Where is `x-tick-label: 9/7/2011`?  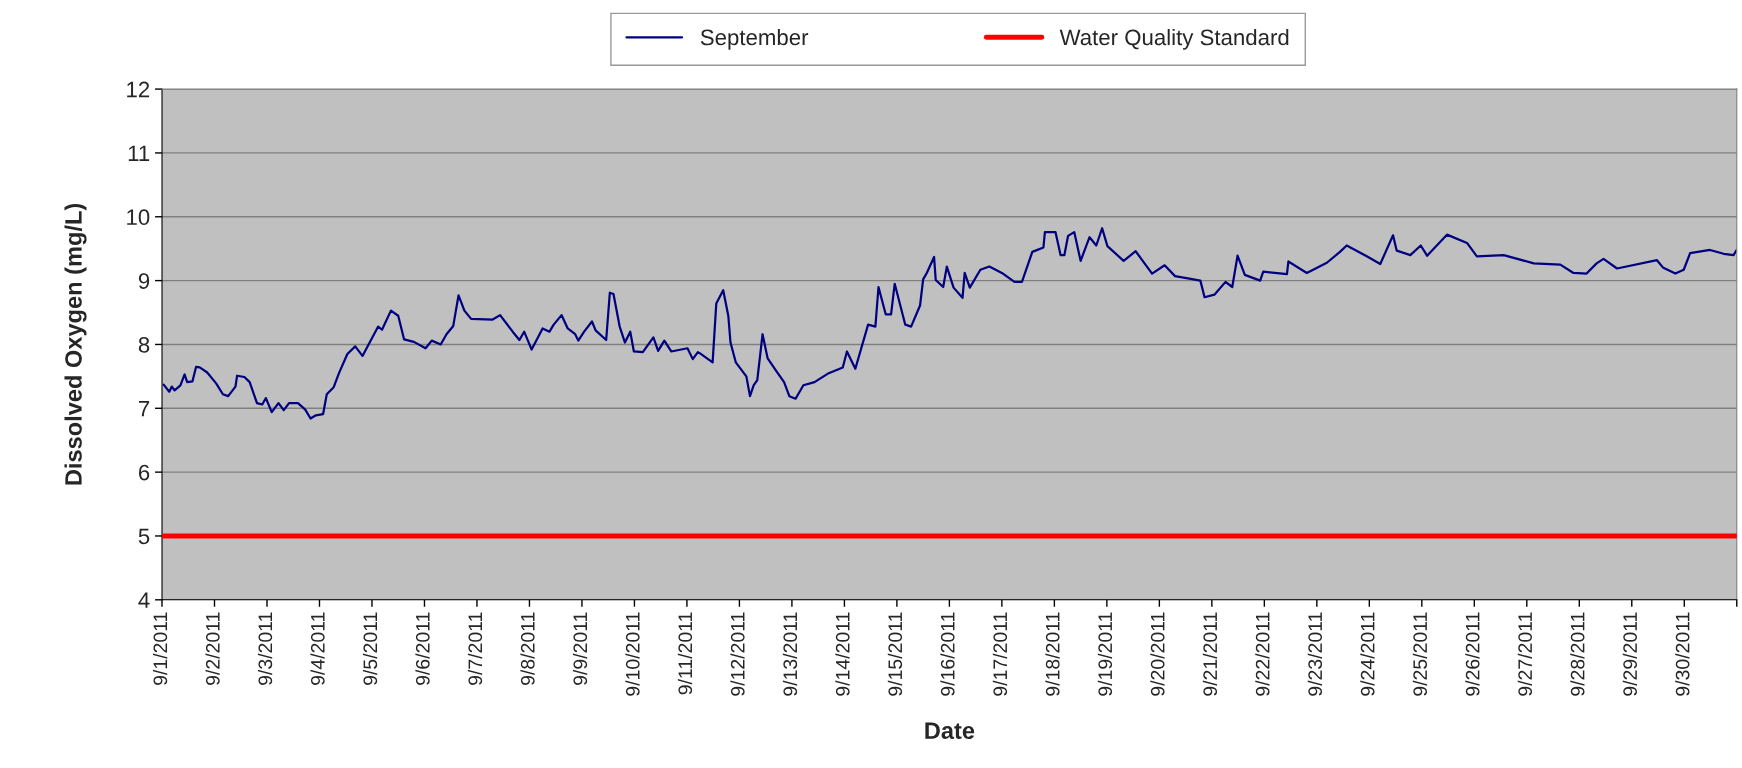
x-tick-label: 9/7/2011 is located at coordinates (475, 648).